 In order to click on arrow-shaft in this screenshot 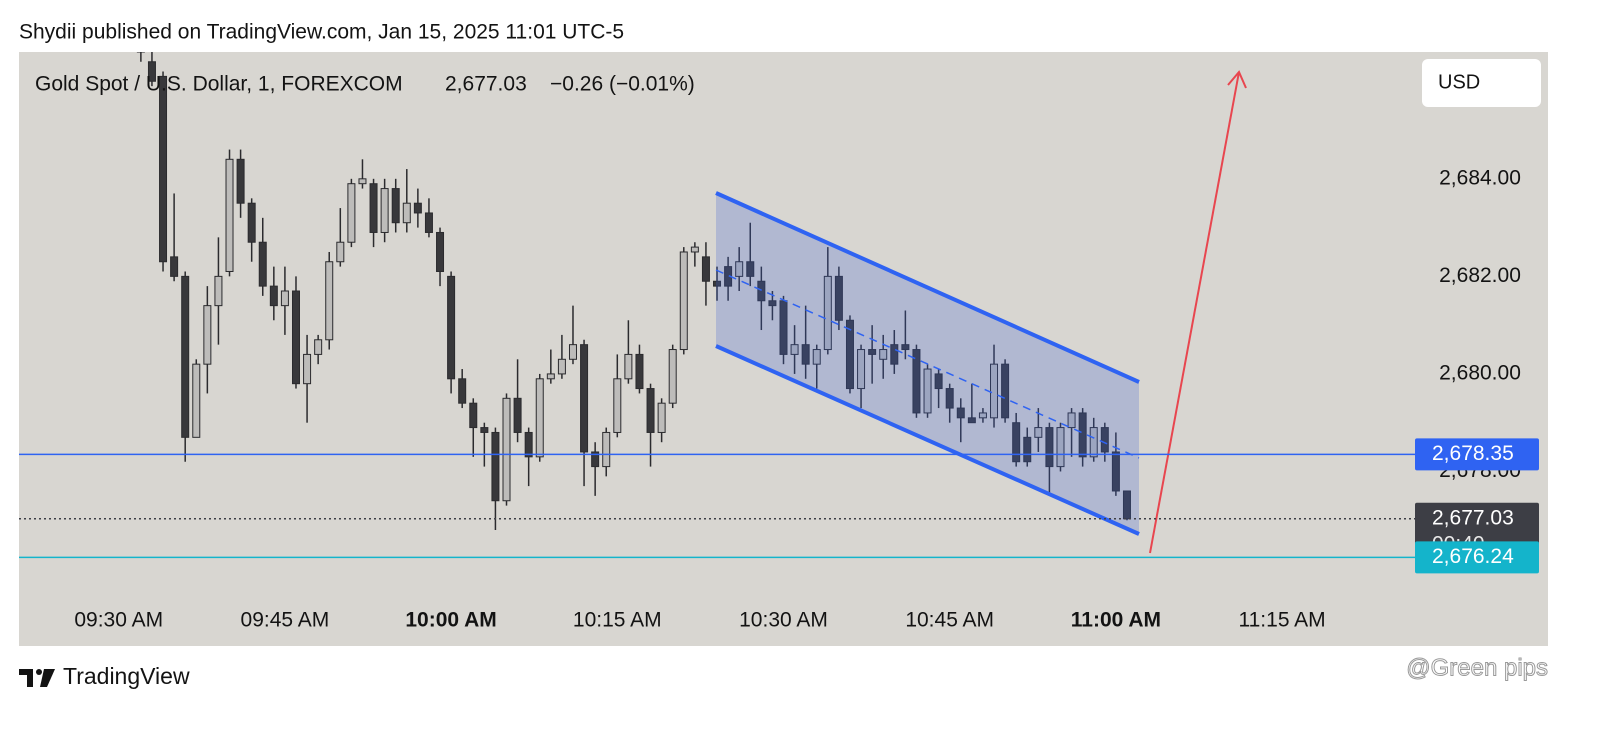, I will do `click(1194, 312)`.